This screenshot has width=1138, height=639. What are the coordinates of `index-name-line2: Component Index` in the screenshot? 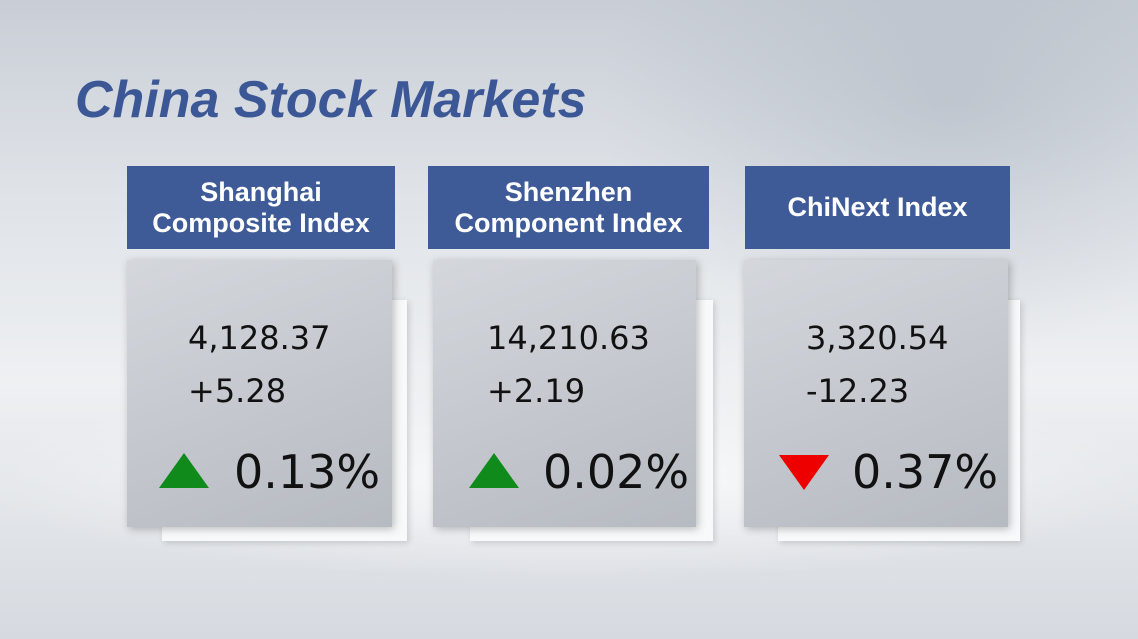 It's located at (568, 222).